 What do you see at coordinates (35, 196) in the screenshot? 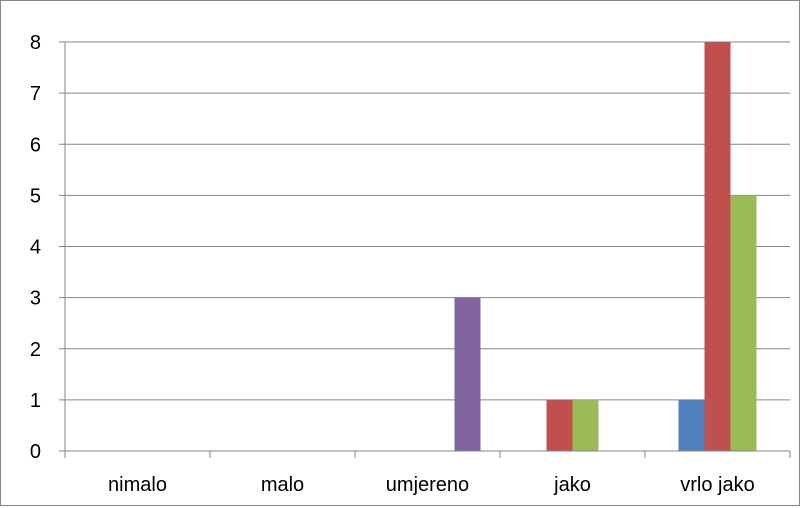
I see `y-tick-label: 5` at bounding box center [35, 196].